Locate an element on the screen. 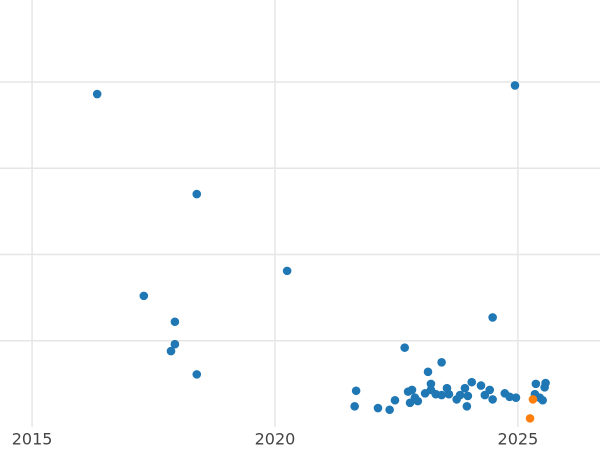  x-tick-label: 2025 is located at coordinates (518, 439).